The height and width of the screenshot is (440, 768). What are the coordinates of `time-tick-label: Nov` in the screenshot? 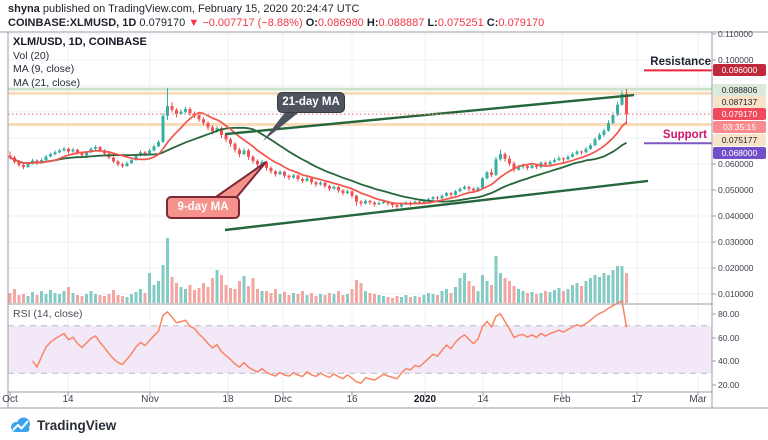 It's located at (150, 399).